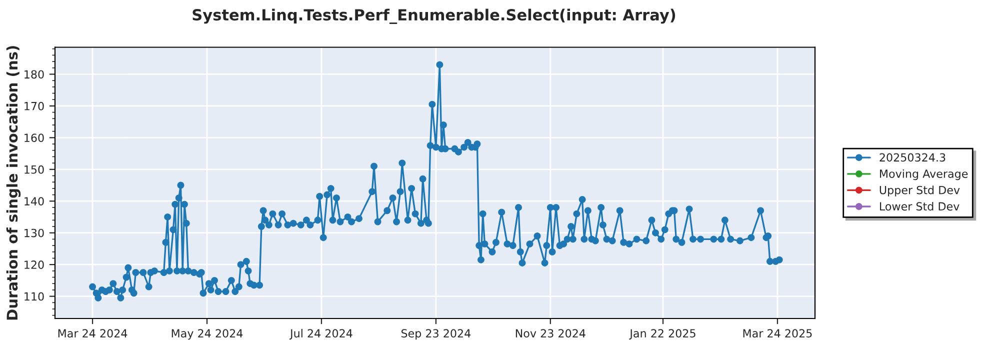  I want to click on legend-label: Lower Std Dev, so click(920, 206).